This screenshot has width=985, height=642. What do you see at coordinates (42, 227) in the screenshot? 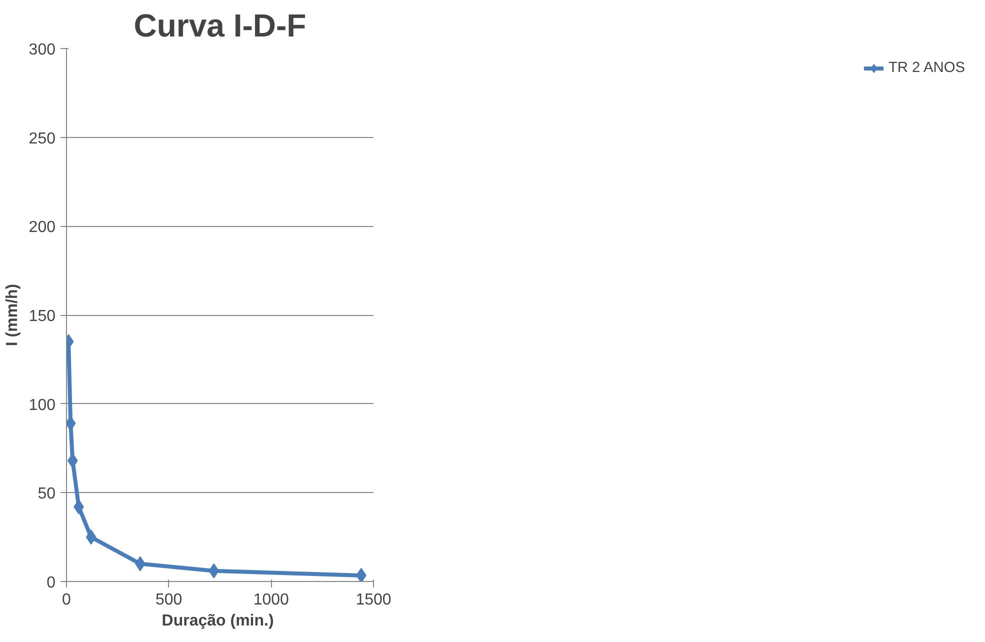
I see `y-tick-label: 200` at bounding box center [42, 227].